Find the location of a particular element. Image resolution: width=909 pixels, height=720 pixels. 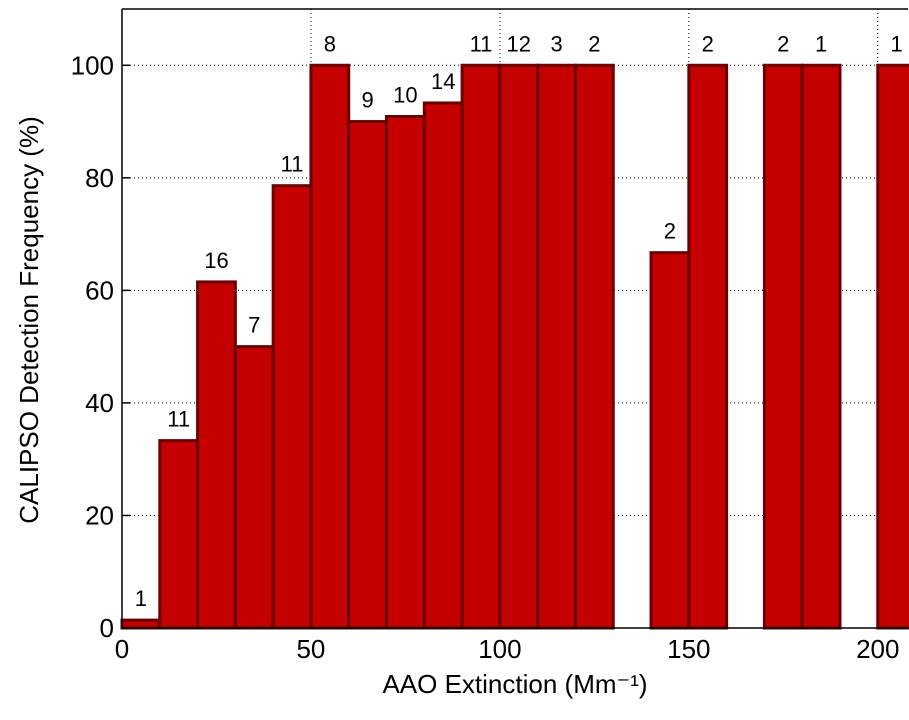

y-tick-label: 0 is located at coordinates (107, 628).